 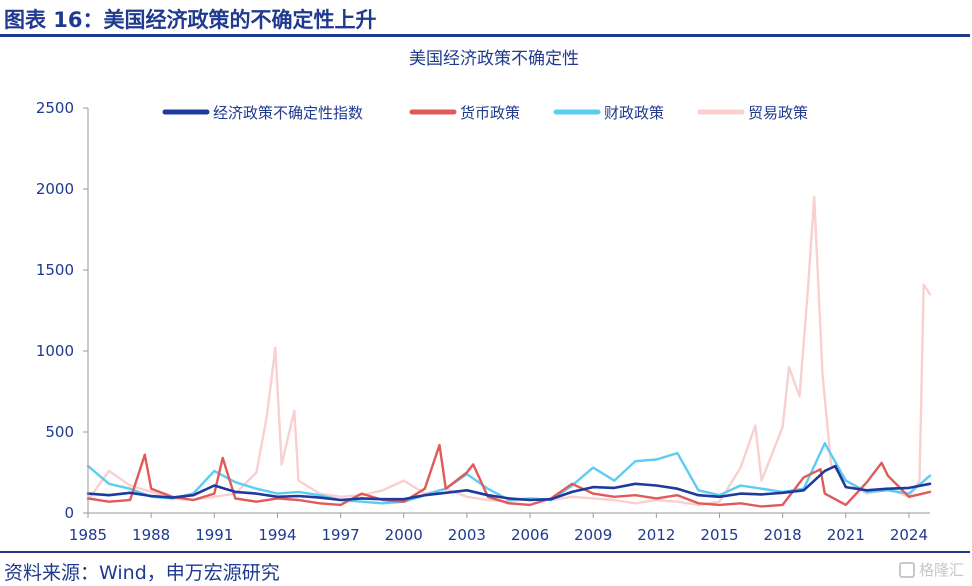 I want to click on top-rule, so click(x=485, y=35).